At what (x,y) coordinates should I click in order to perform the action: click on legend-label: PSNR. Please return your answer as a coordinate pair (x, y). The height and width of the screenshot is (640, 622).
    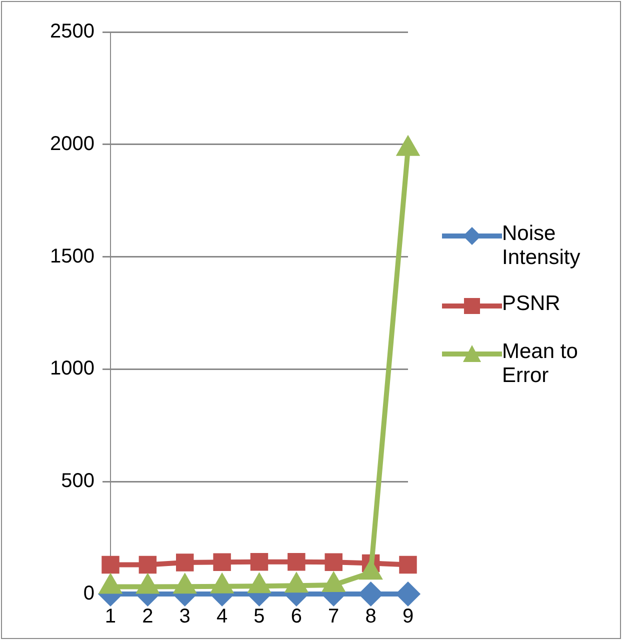
    Looking at the image, I should click on (531, 304).